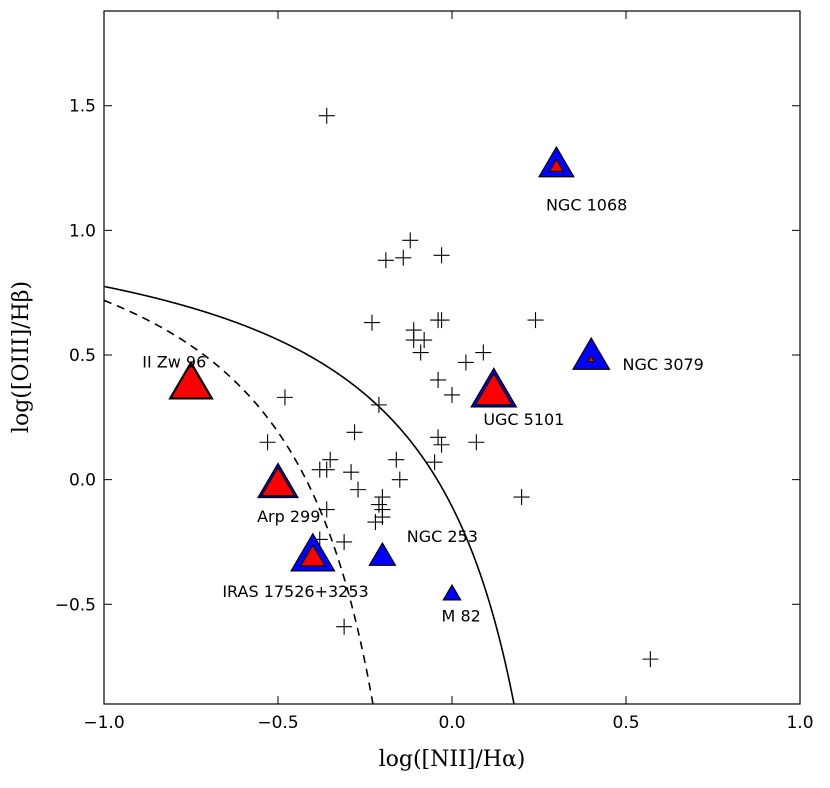 This screenshot has width=830, height=788. Describe the element at coordinates (523, 419) in the screenshot. I see `galaxy-label: UGC 5101` at that location.